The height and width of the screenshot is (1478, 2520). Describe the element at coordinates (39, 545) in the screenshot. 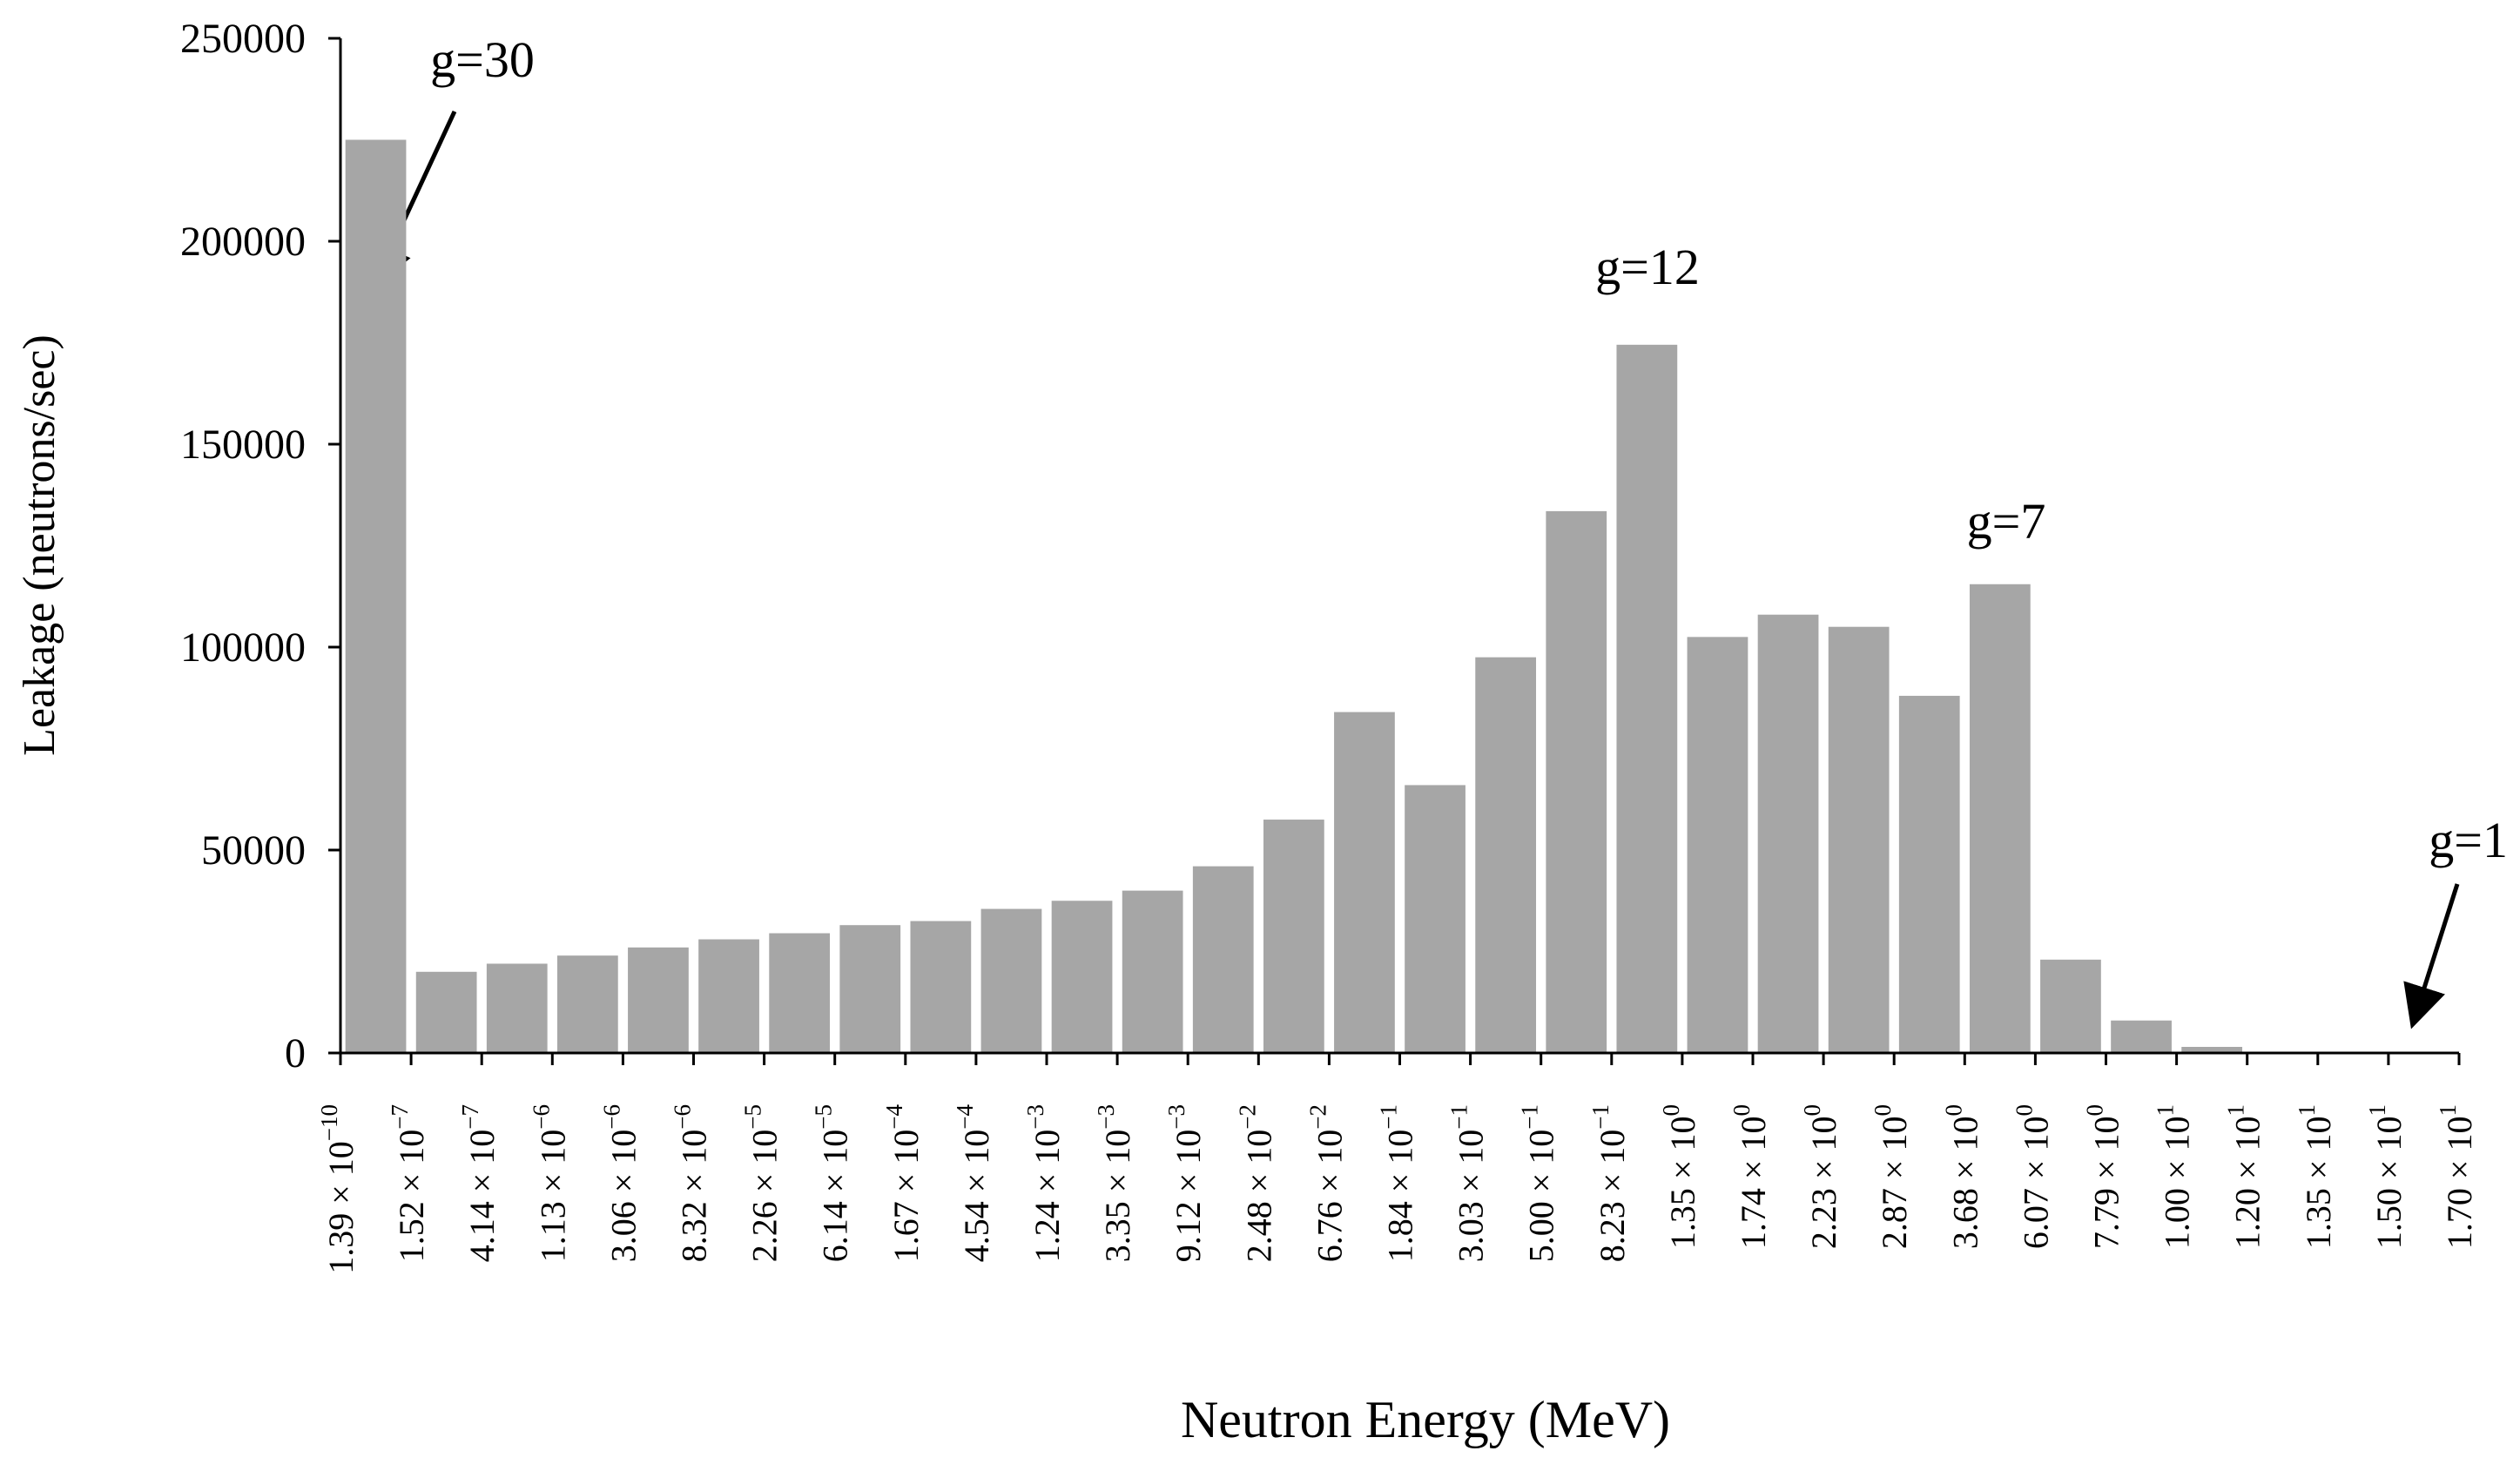

I see `y-axis-label: Leakage (neutrons/sec)` at that location.